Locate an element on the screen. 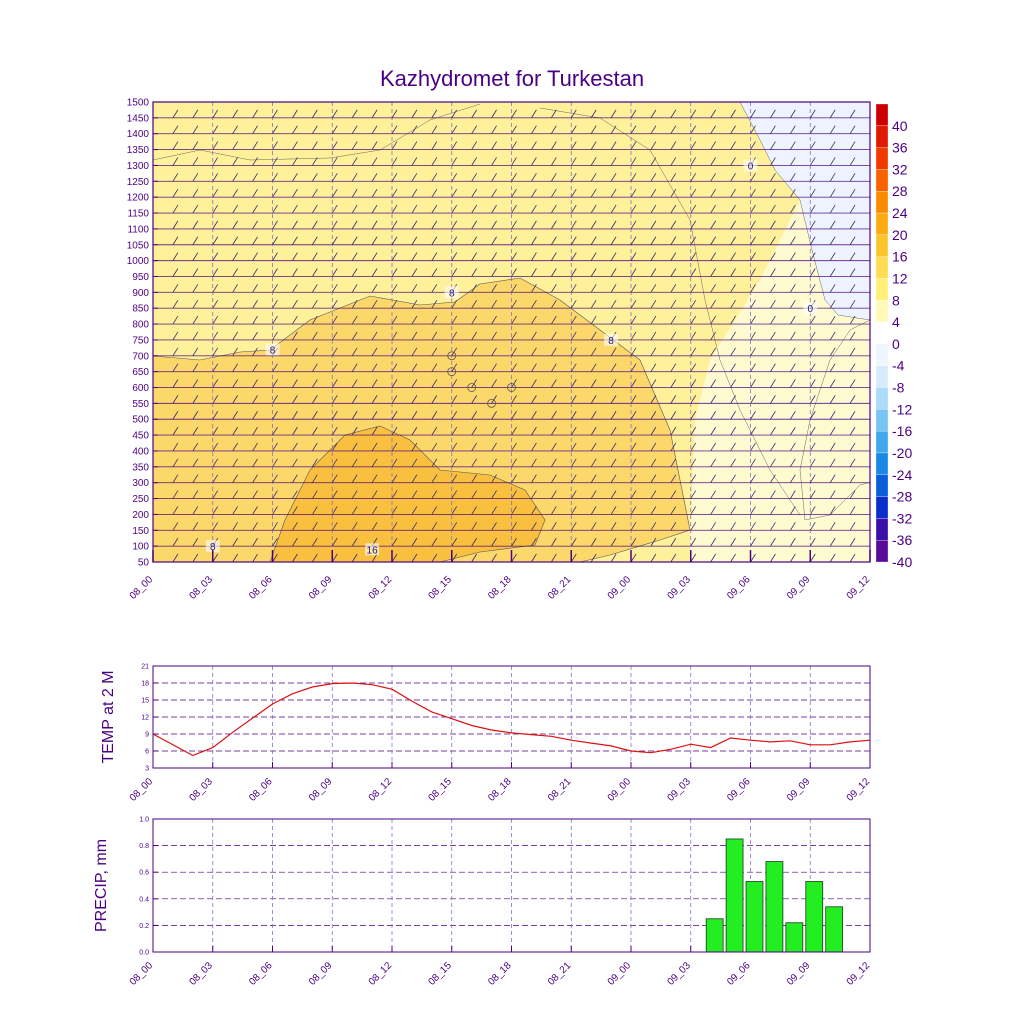 Image resolution: width=1024 pixels, height=1024 pixels. x-tick-label: 08_15 is located at coordinates (440, 588).